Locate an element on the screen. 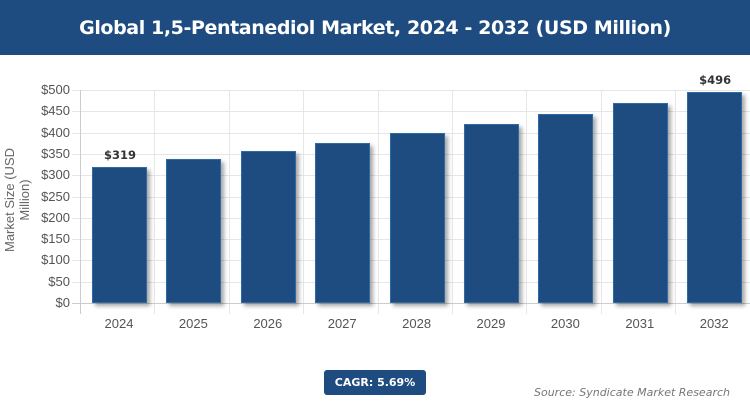 The image size is (750, 417). x-tick-label: 2026 is located at coordinates (268, 323).